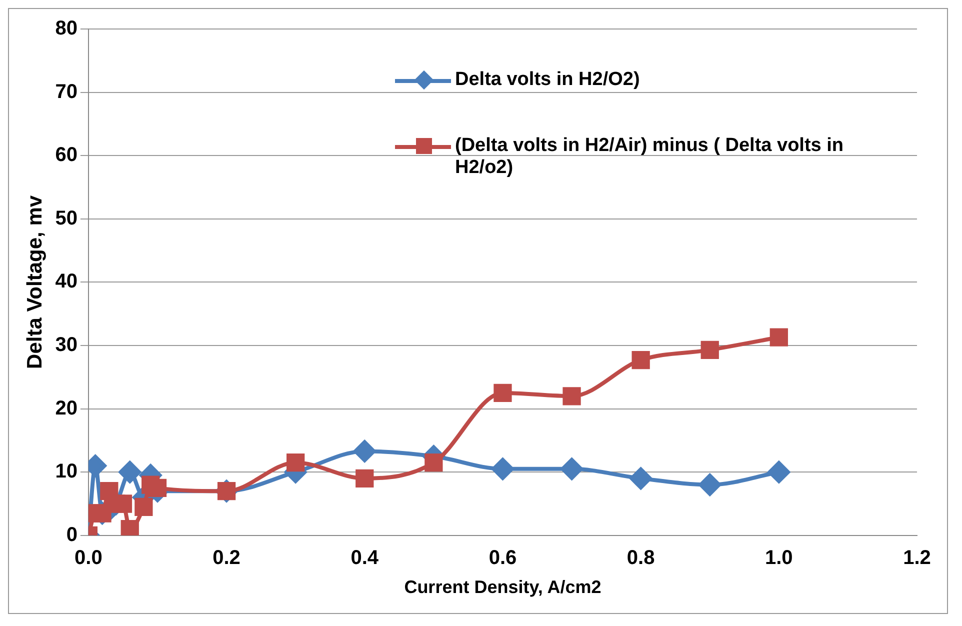 The width and height of the screenshot is (962, 626). What do you see at coordinates (365, 557) in the screenshot?
I see `x-tick-label: 0.4` at bounding box center [365, 557].